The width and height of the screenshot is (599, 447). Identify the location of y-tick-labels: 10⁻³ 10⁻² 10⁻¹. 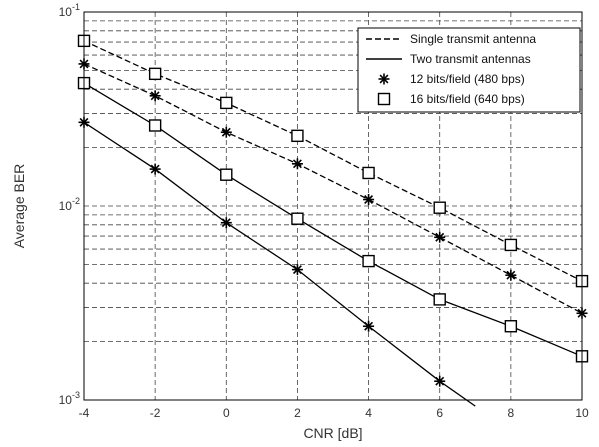
(69, 204).